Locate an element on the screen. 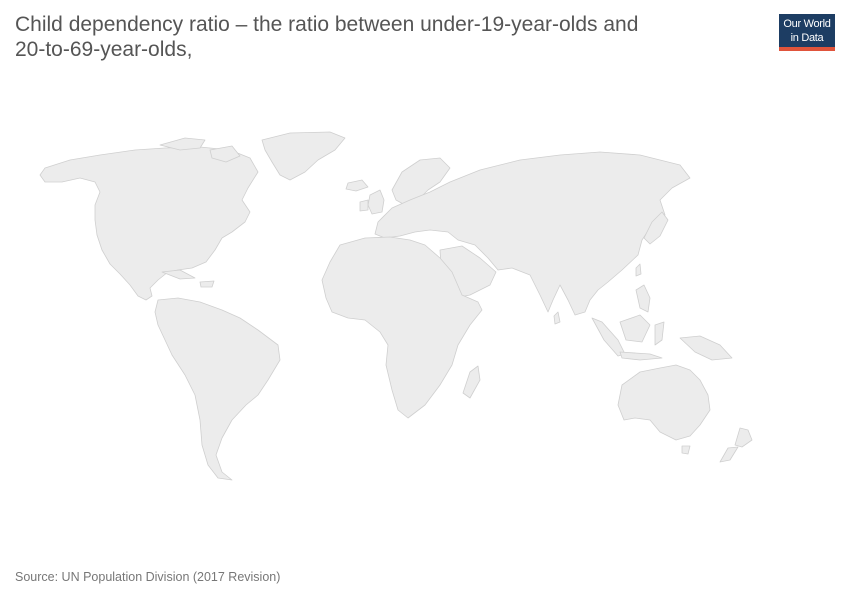  eurasia is located at coordinates (532, 233).